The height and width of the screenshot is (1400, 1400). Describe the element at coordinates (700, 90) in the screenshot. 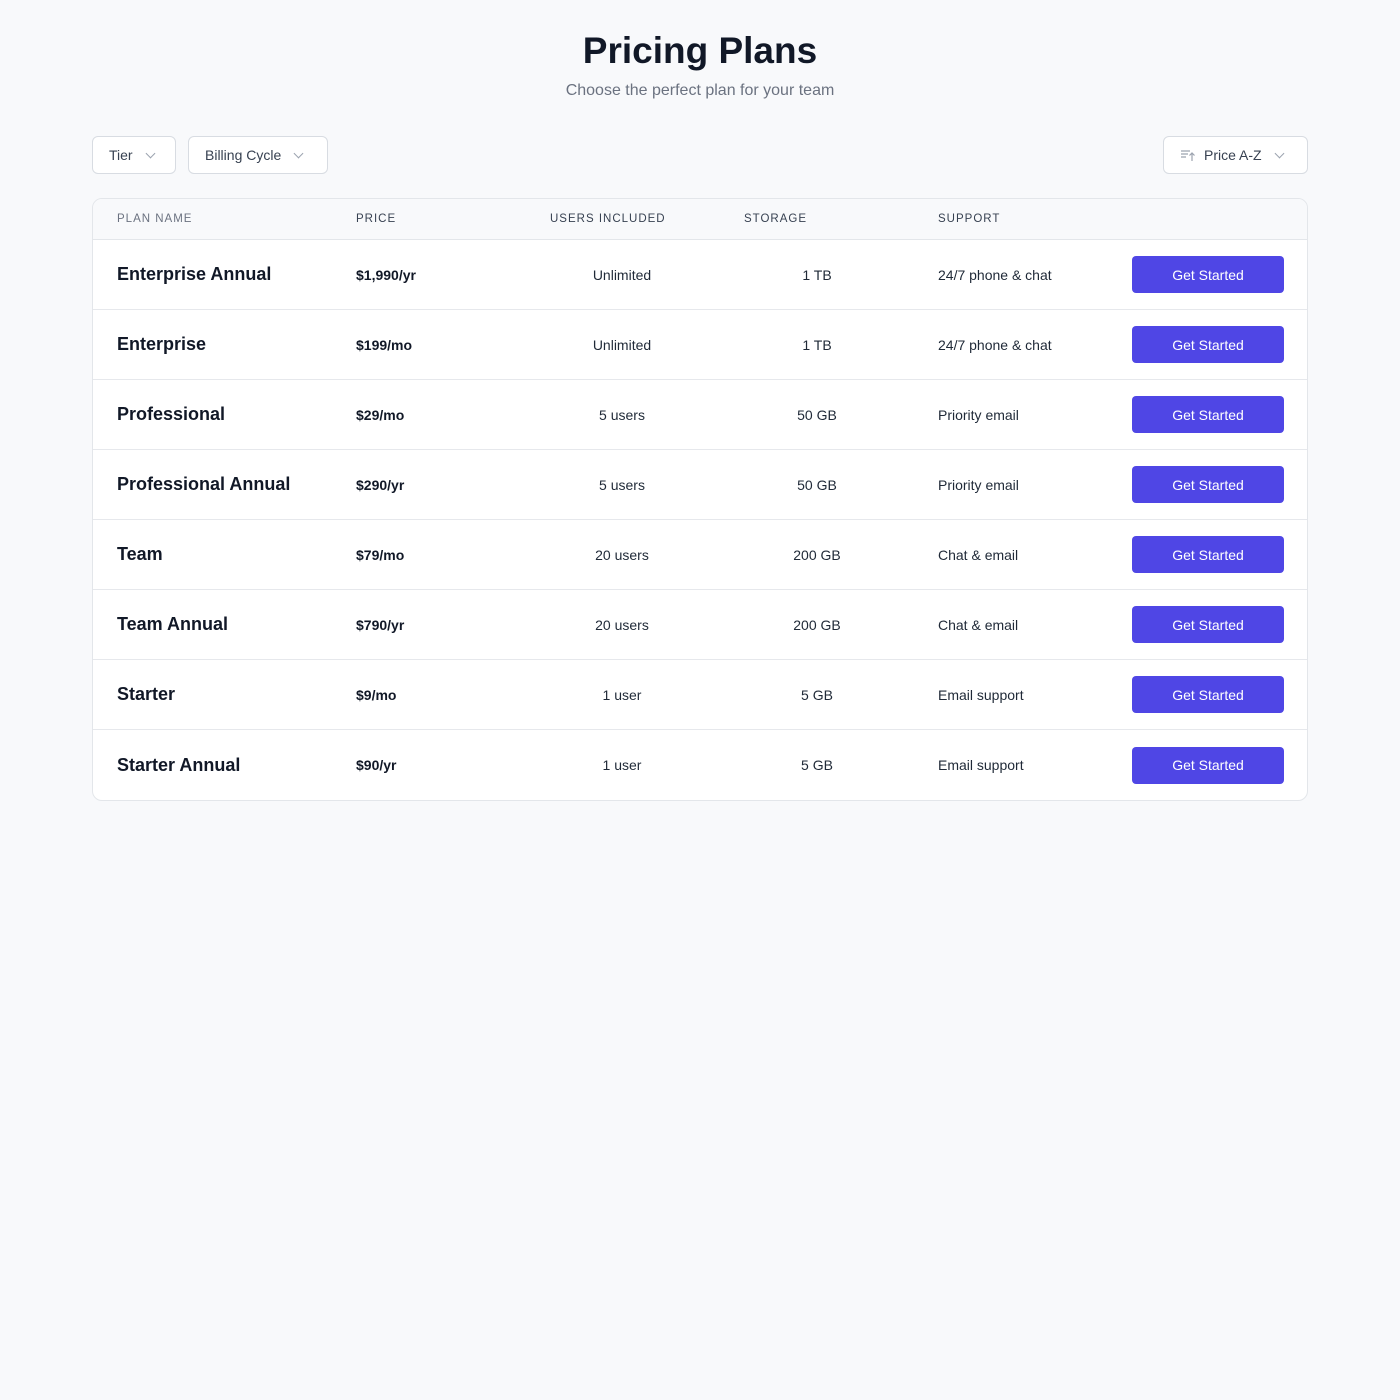

I see `page-subtitle: Choose the perfect plan for your team` at that location.